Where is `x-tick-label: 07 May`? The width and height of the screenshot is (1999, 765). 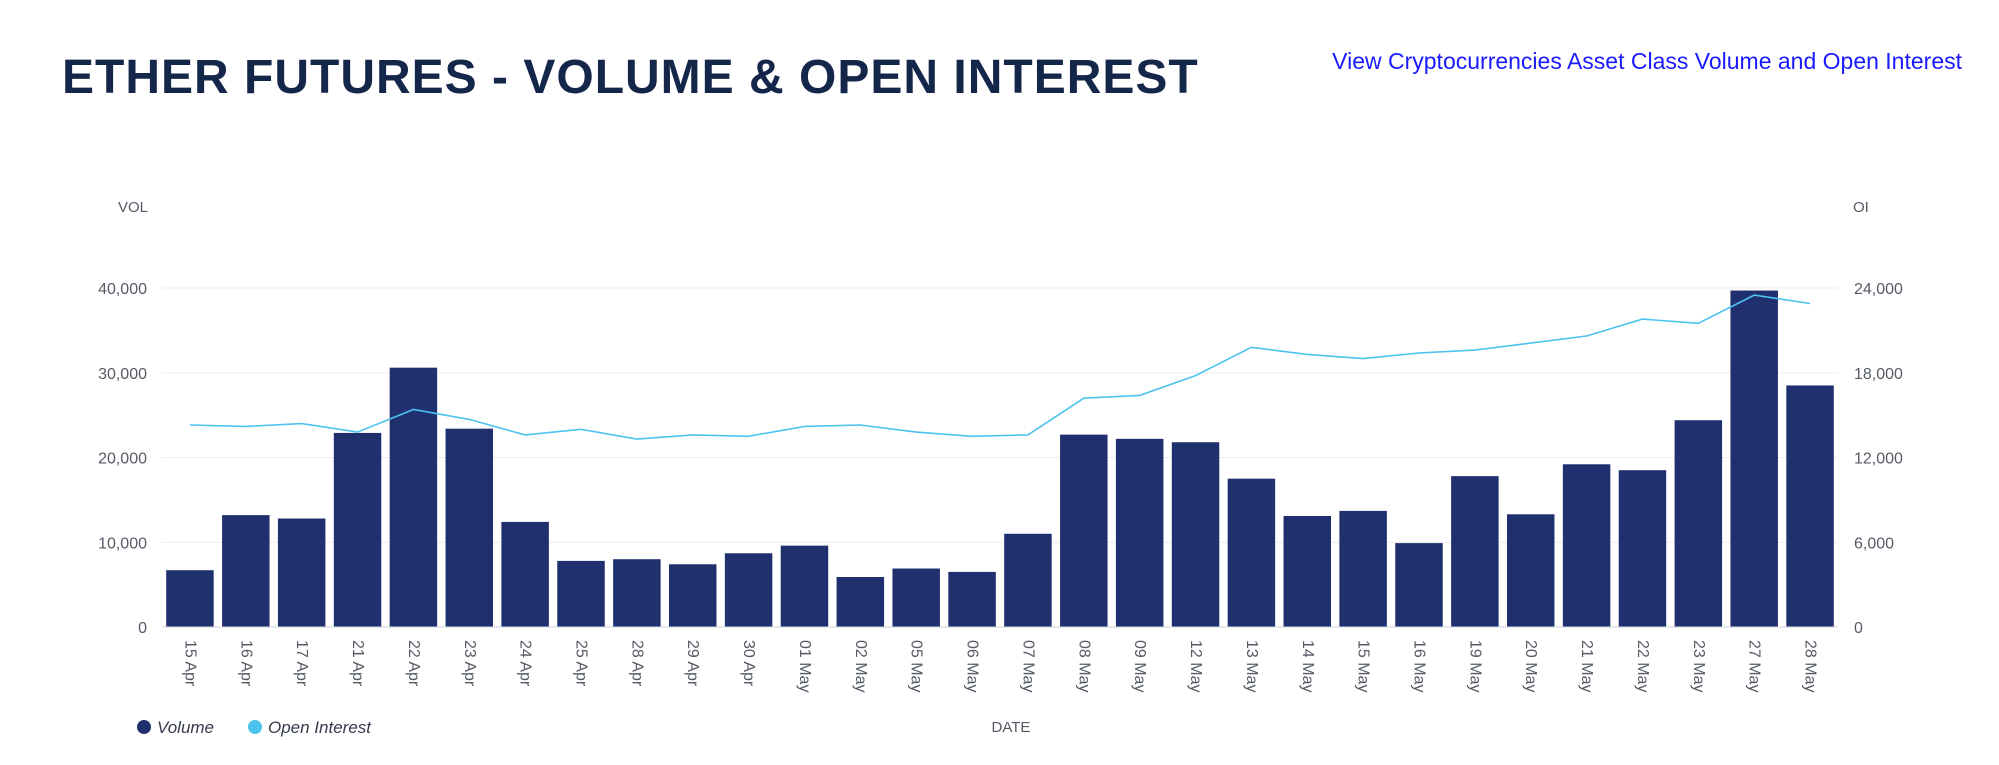 x-tick-label: 07 May is located at coordinates (1027, 666).